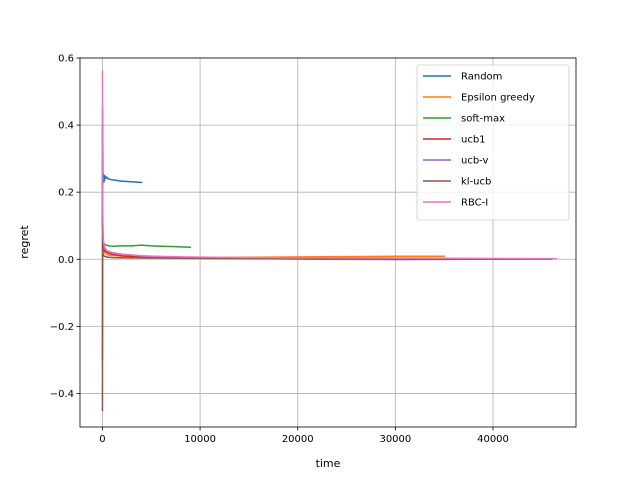 Image resolution: width=640 pixels, height=480 pixels. I want to click on legend-entry-label: ucb1, so click(473, 140).